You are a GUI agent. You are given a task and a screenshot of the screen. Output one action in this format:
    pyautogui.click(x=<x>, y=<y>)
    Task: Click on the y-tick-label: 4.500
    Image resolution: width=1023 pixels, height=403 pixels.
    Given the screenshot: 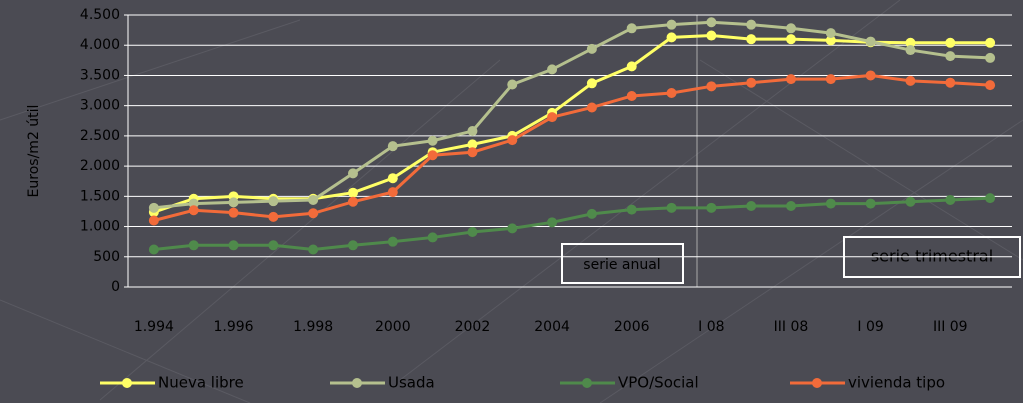 What is the action you would take?
    pyautogui.click(x=100, y=15)
    